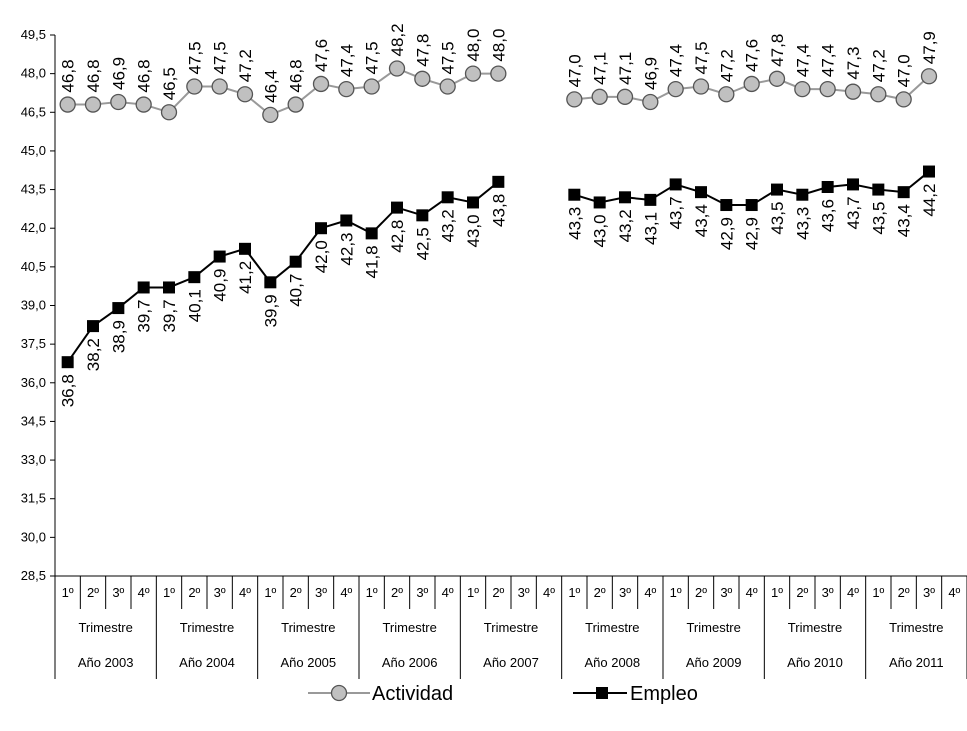 The width and height of the screenshot is (967, 731). Describe the element at coordinates (714, 662) in the screenshot. I see `year-label: Año 2009` at that location.